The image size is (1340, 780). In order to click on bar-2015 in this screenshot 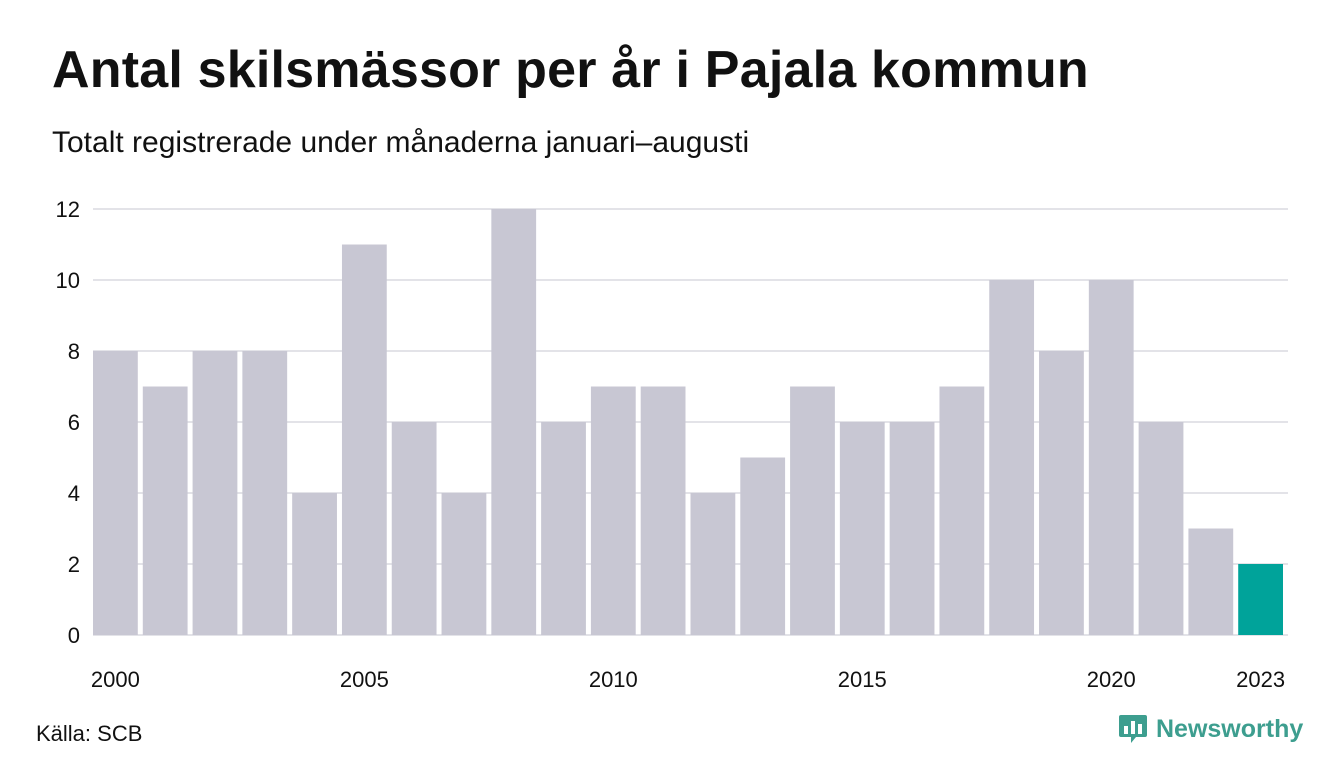, I will do `click(862, 528)`.